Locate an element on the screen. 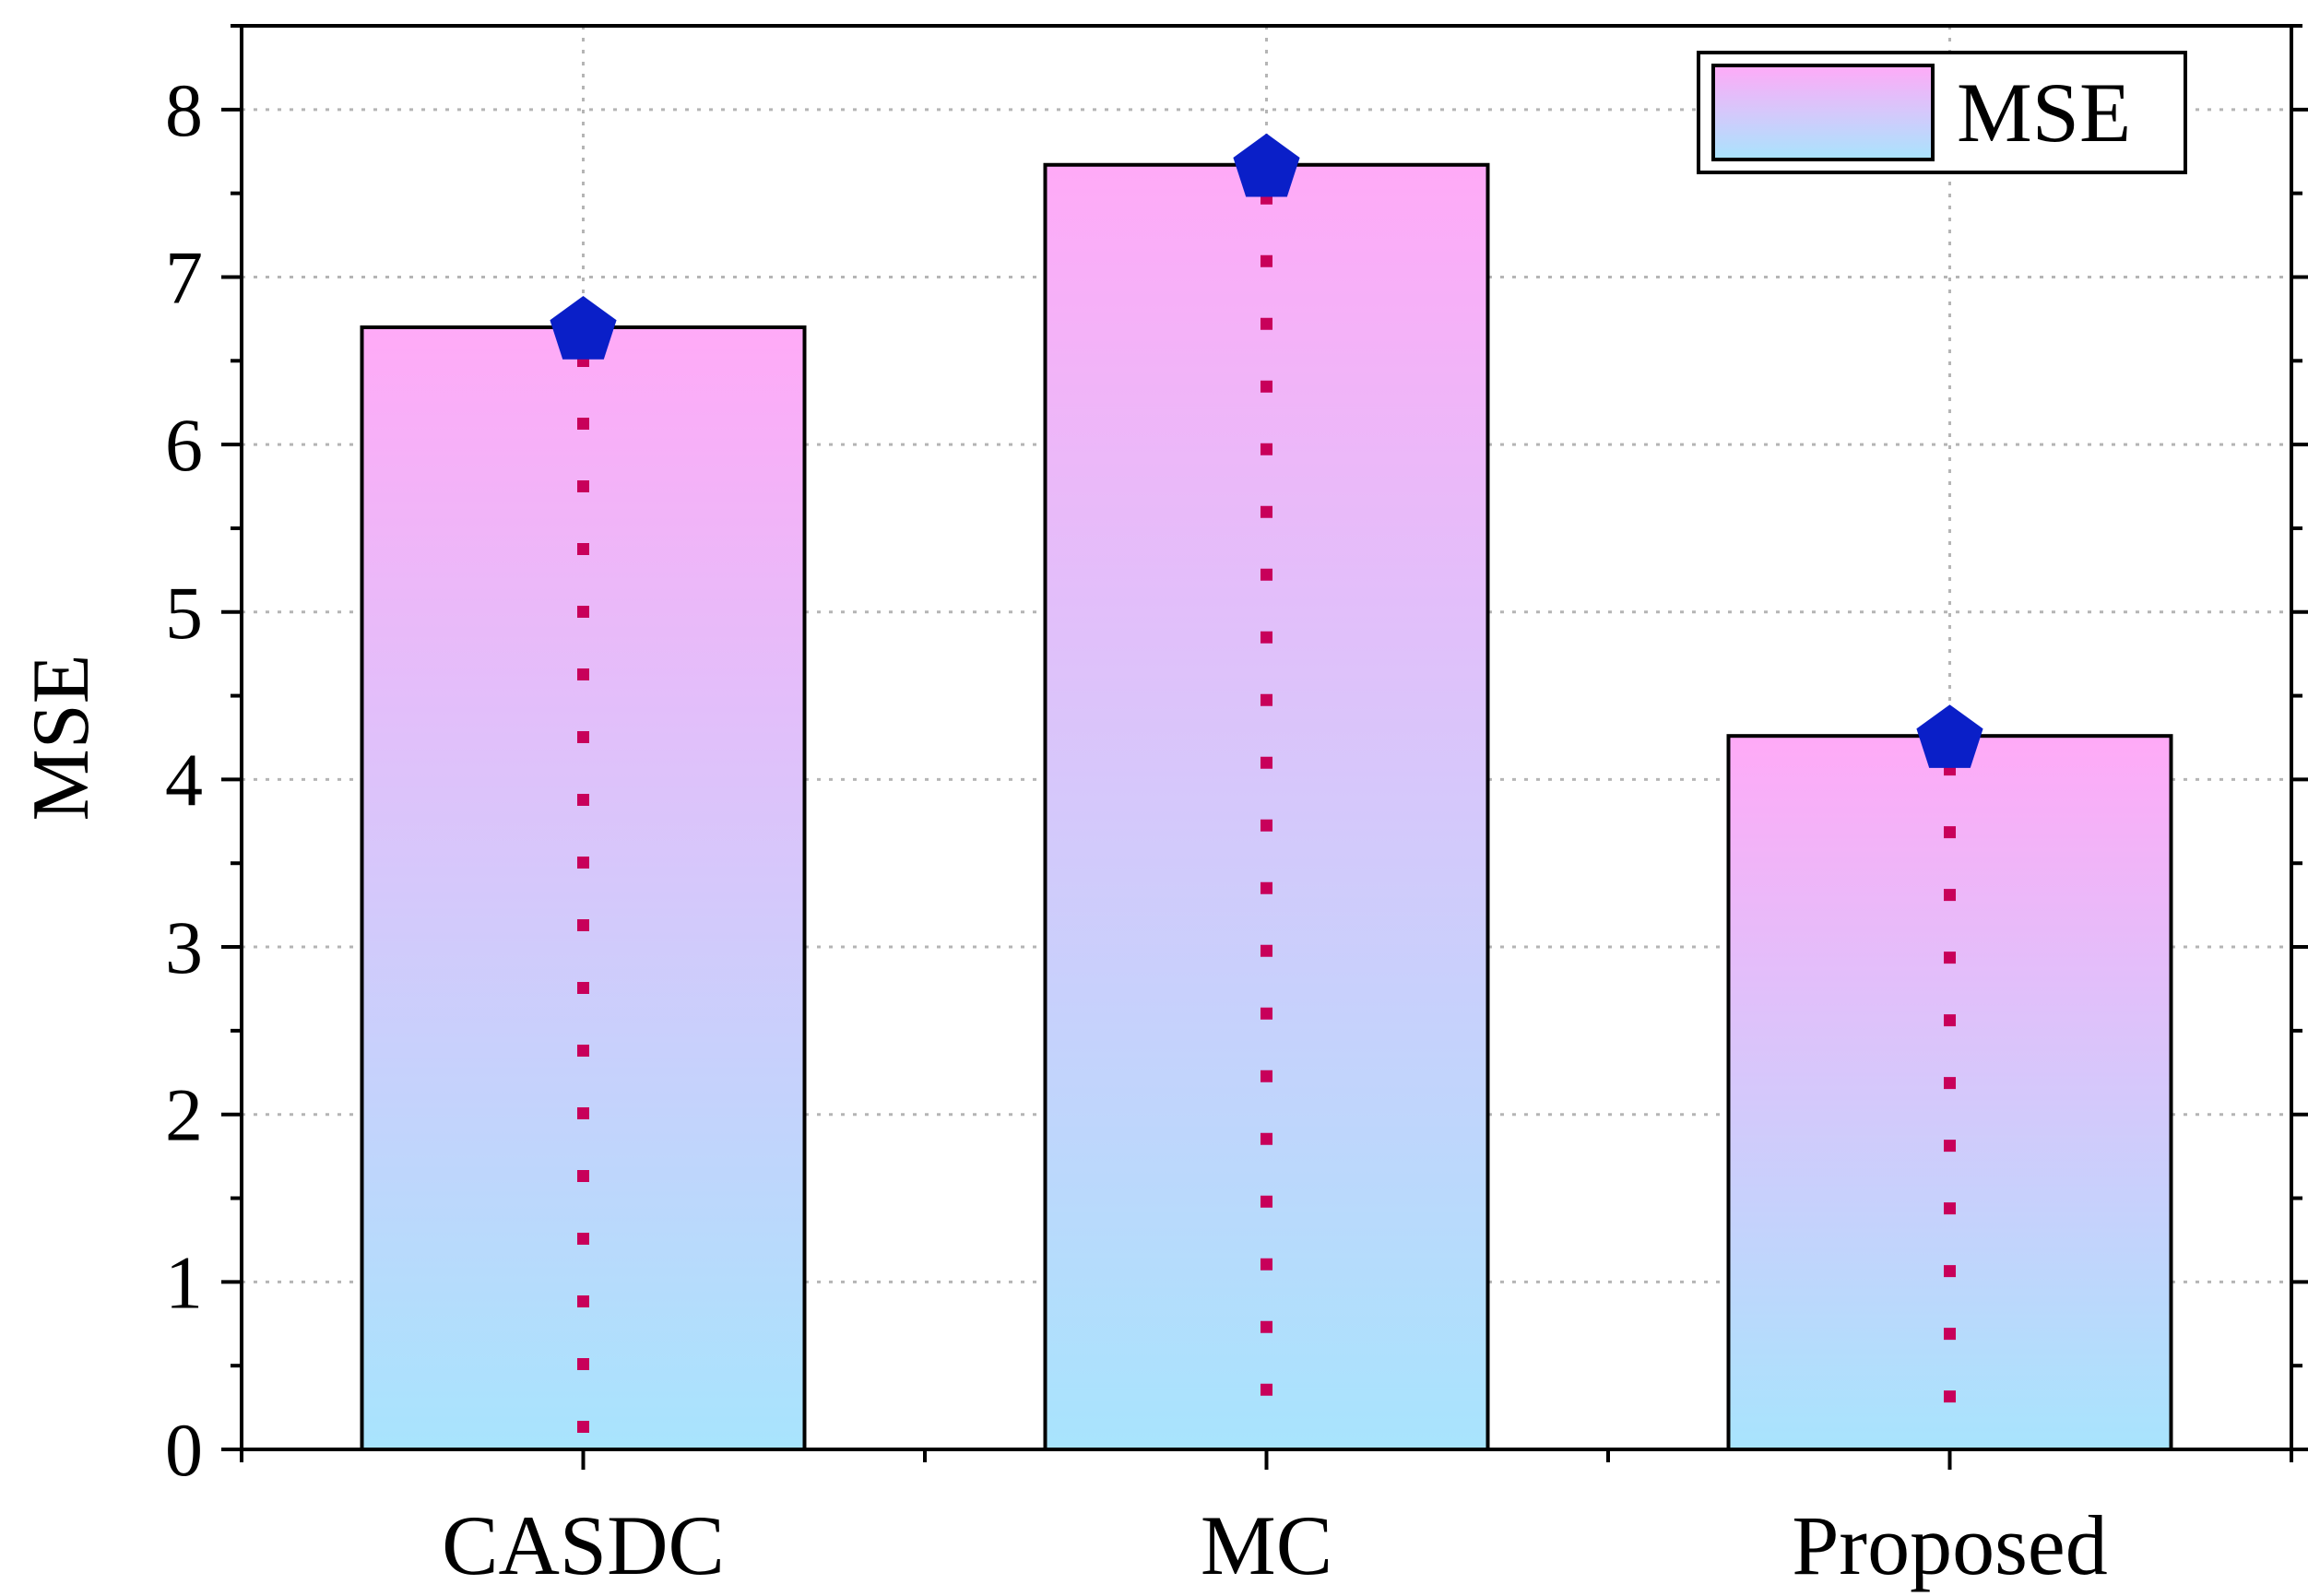 The width and height of the screenshot is (2308, 1596). bar-casdc is located at coordinates (583, 888).